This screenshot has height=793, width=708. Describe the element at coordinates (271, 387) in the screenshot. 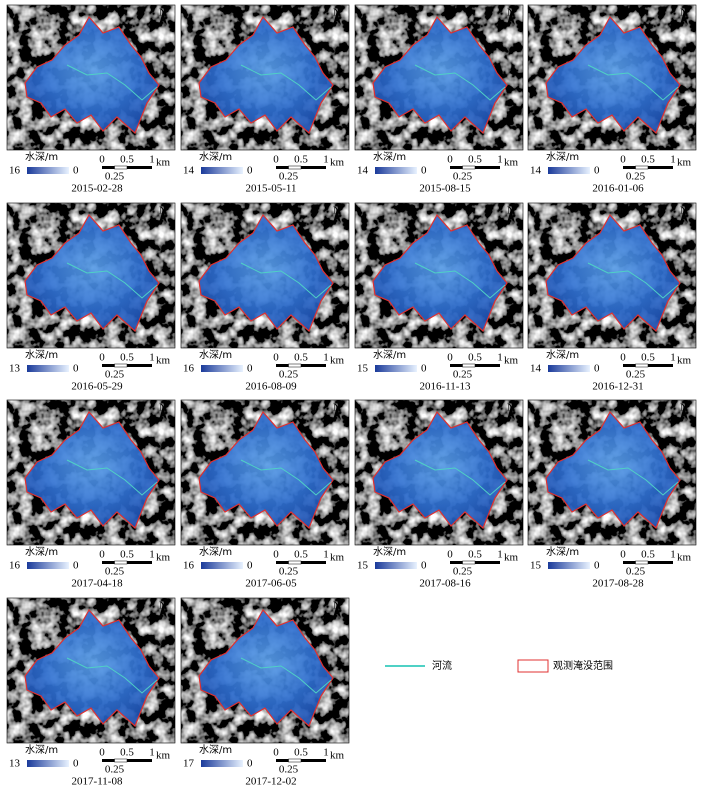

I see `panel-date: 2016-08-09` at that location.